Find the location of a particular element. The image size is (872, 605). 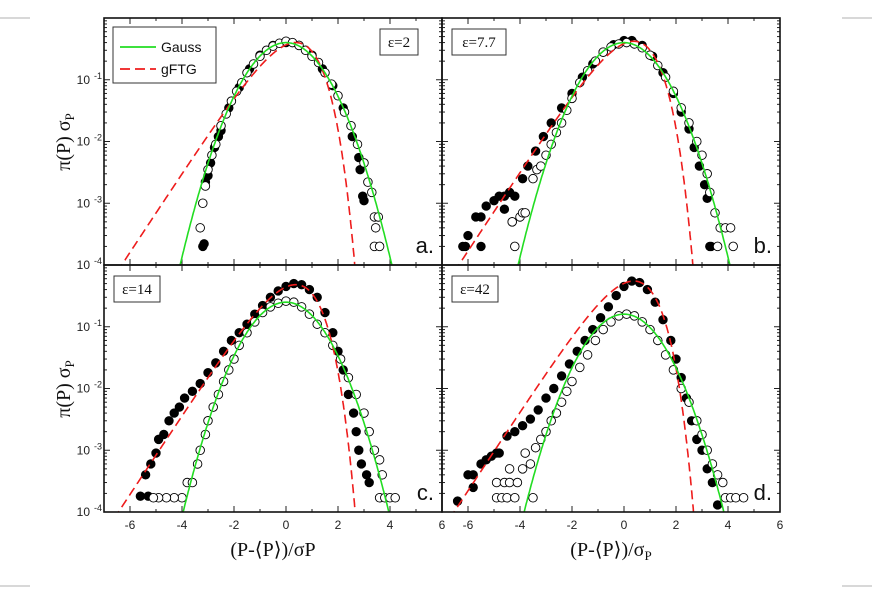

epsilon-label: ε=42 is located at coordinates (475, 290).